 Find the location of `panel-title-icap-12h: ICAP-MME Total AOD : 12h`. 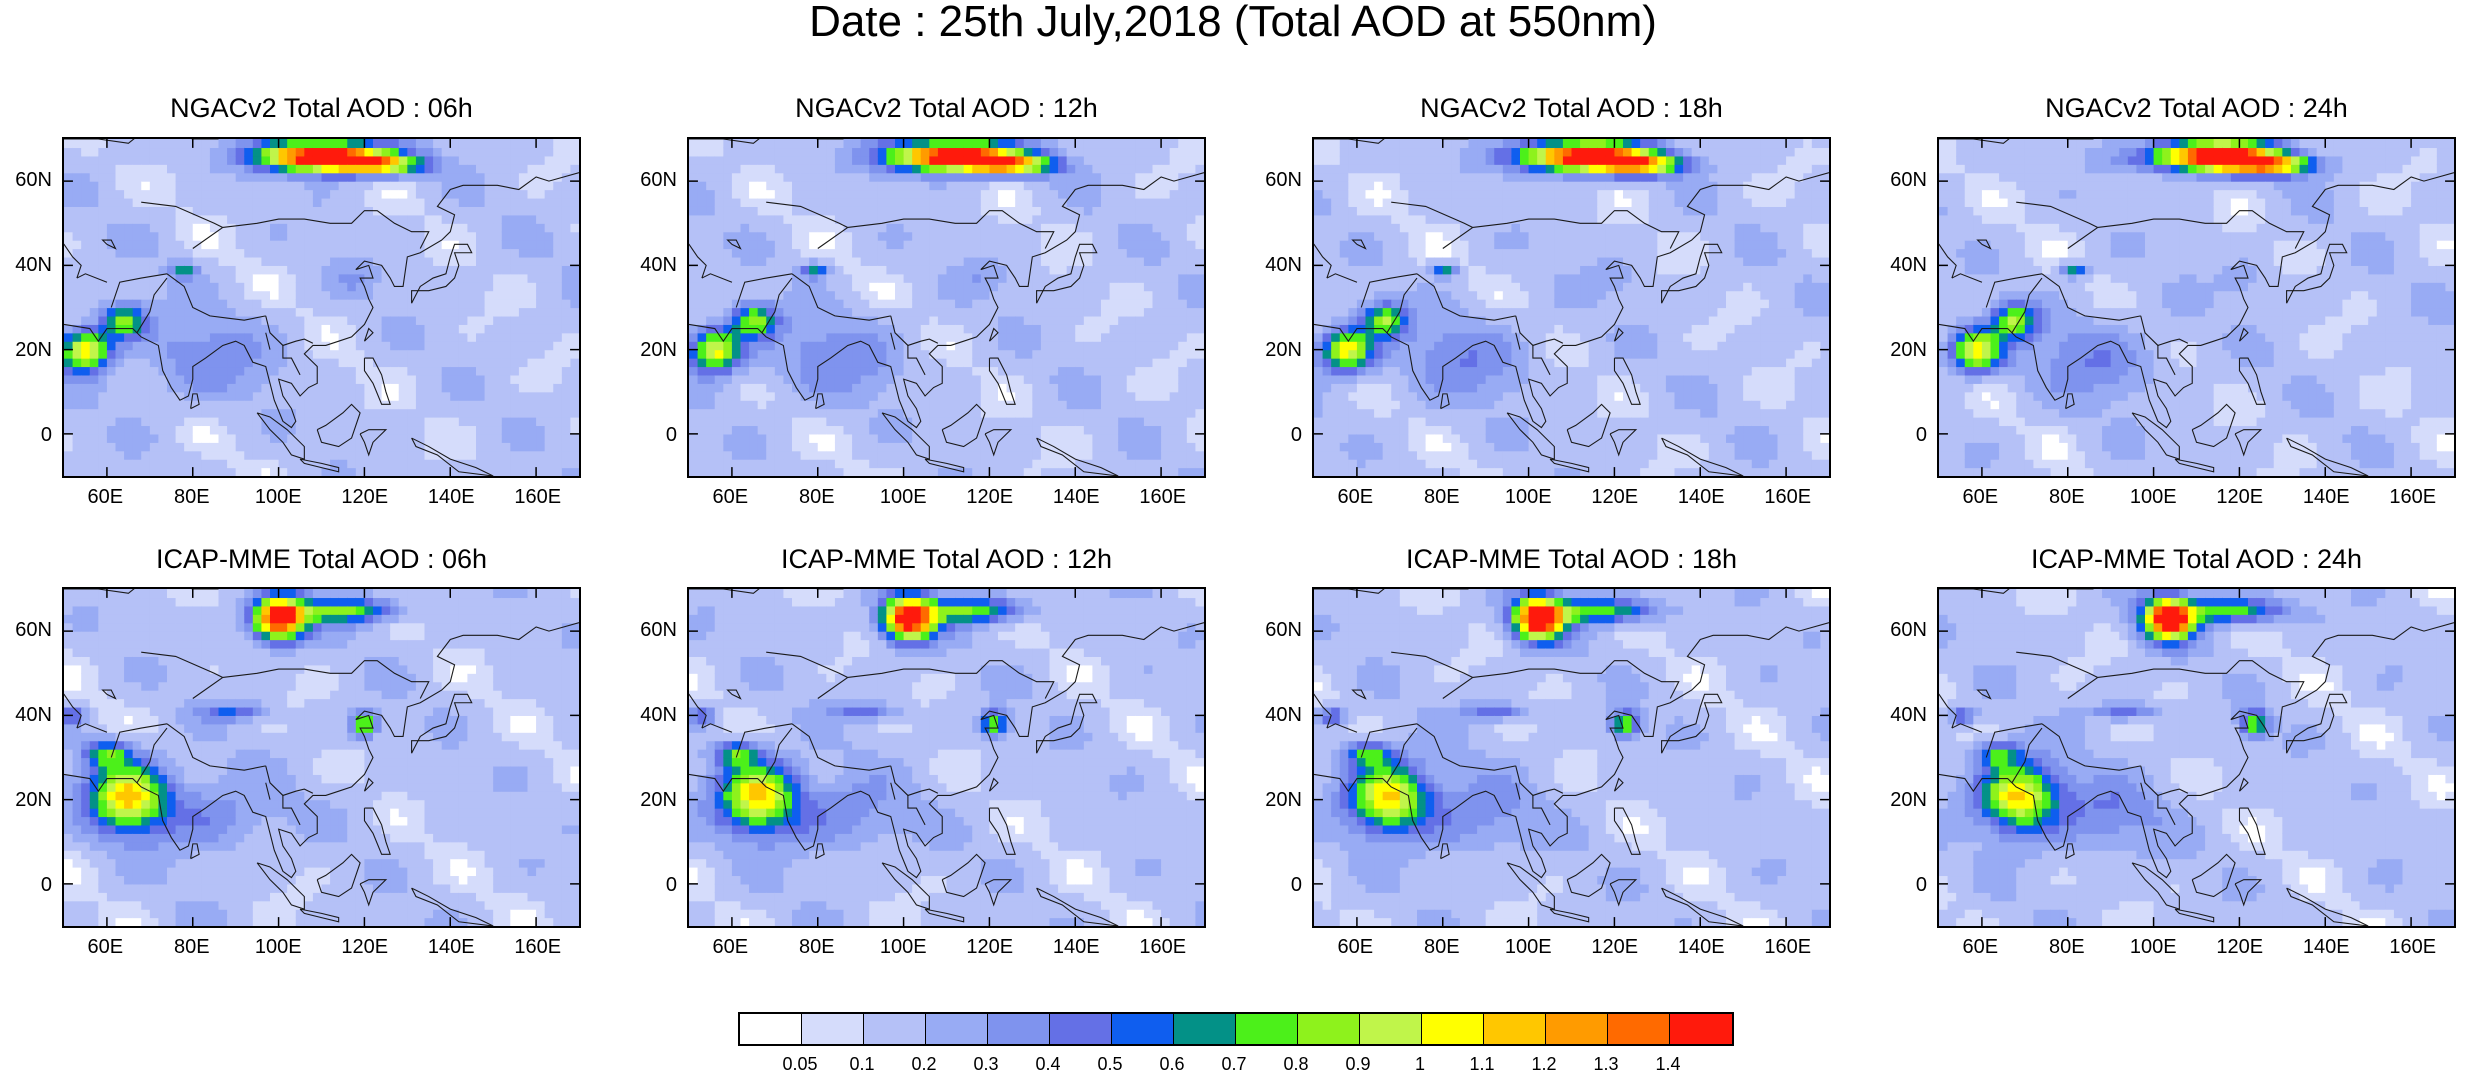

panel-title-icap-12h: ICAP-MME Total AOD : 12h is located at coordinates (946, 559).